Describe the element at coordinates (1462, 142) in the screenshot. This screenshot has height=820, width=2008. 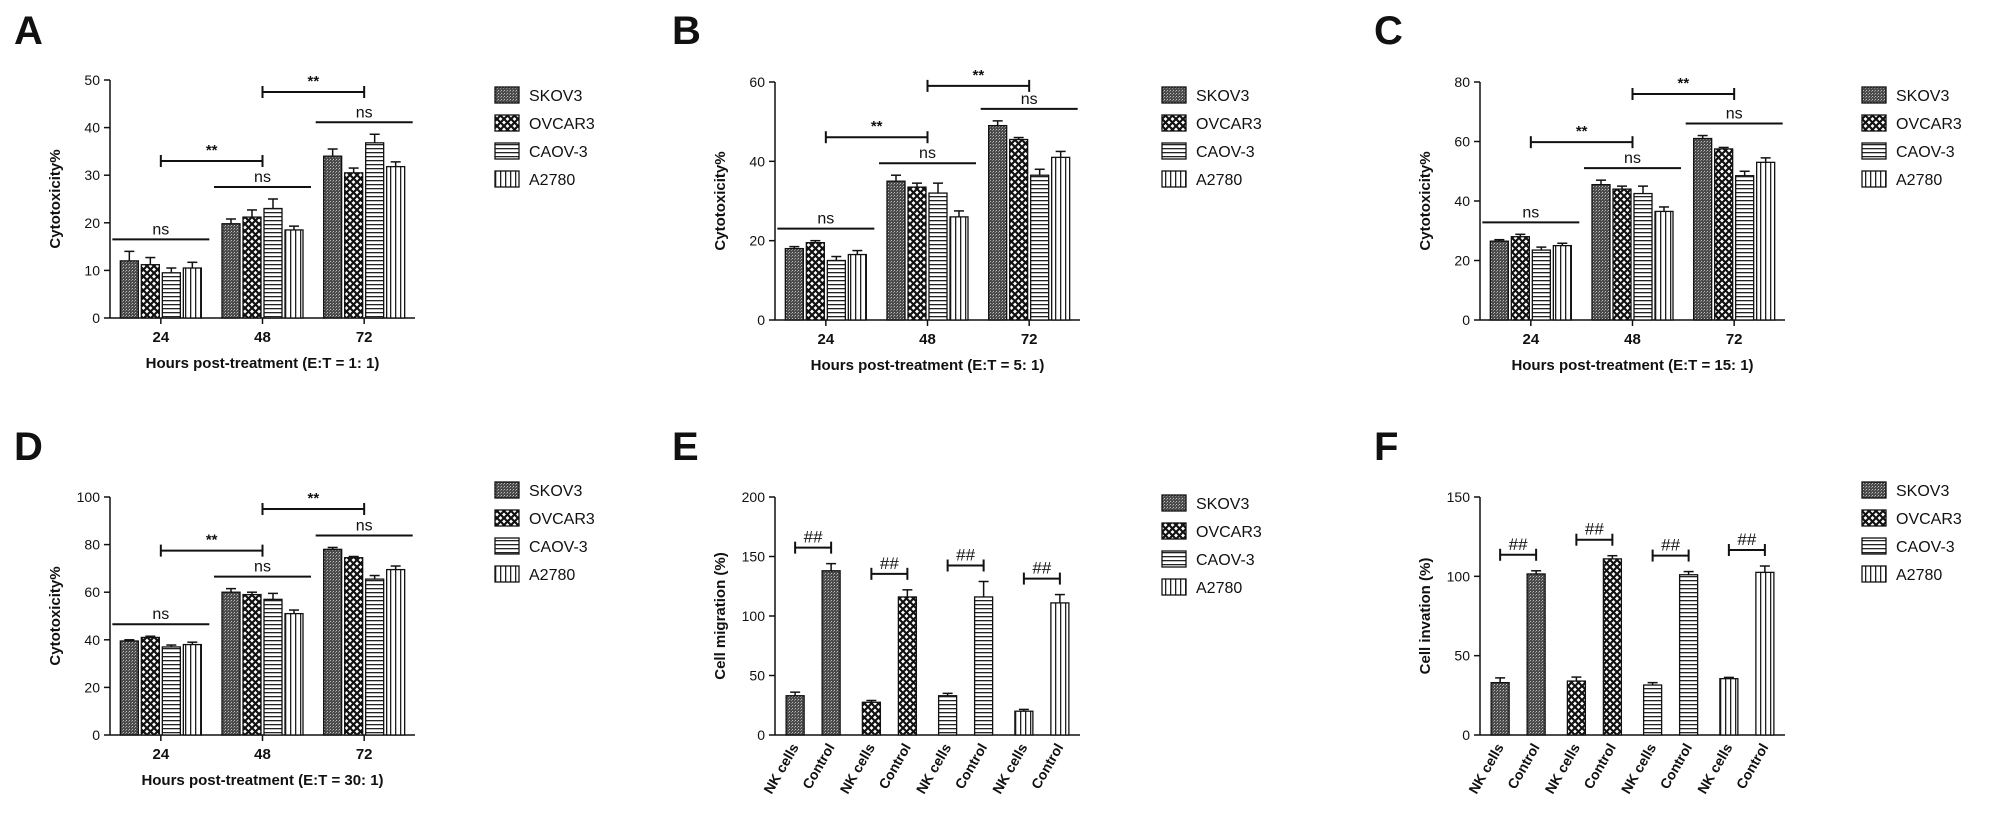
I see `y-tick-label: 60` at that location.